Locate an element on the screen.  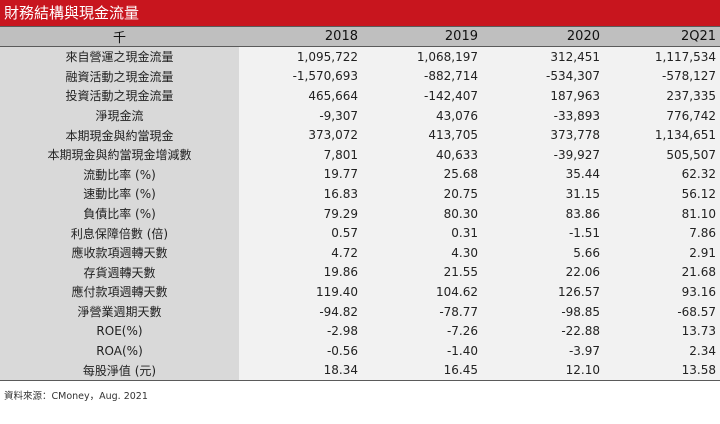
value-cell: 25.68 is located at coordinates (422, 174).